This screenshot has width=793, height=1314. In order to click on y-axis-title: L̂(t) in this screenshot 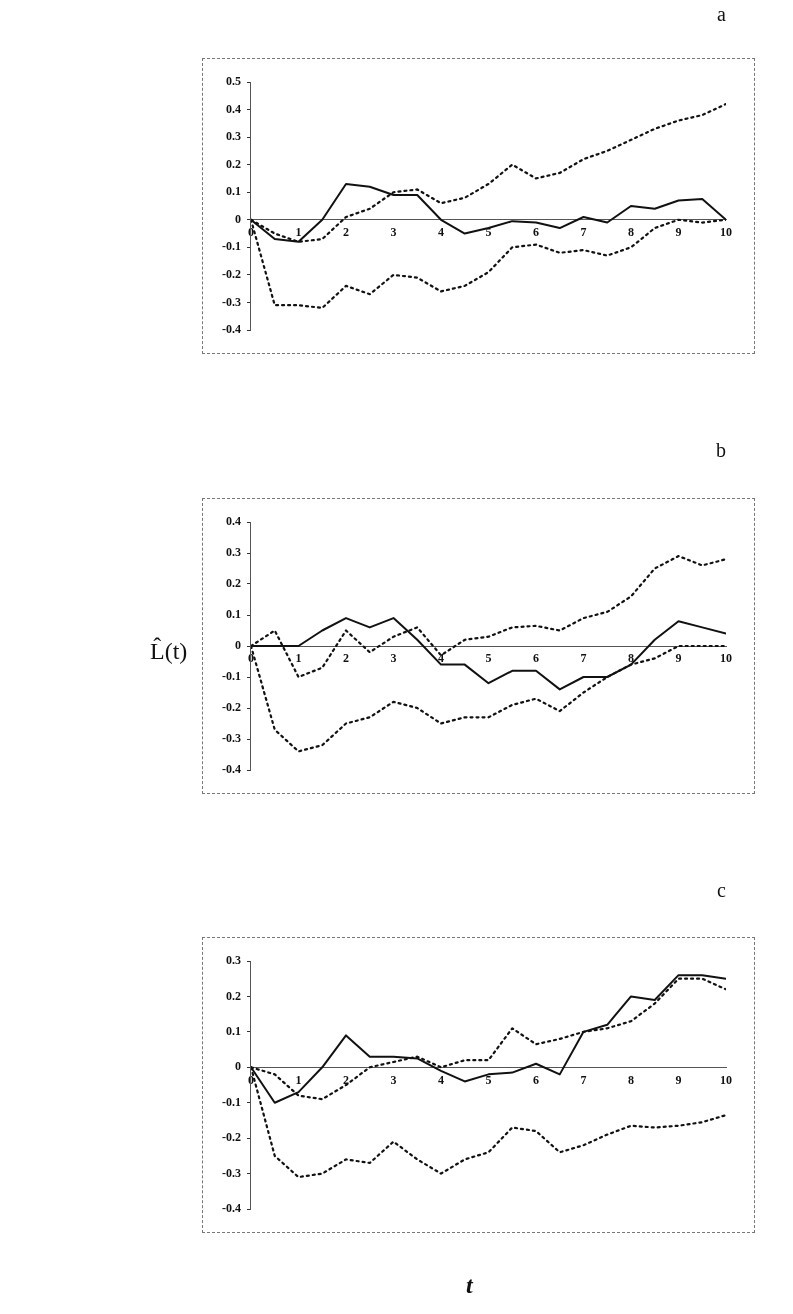, I will do `click(169, 651)`.